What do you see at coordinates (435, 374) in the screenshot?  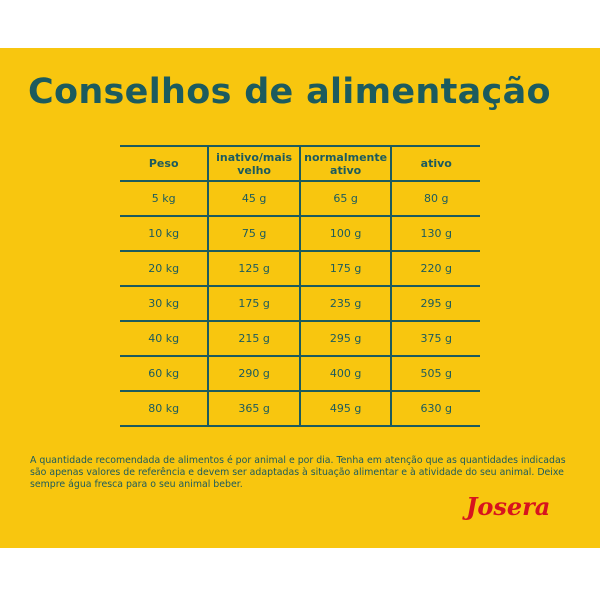 I see `table-cell: 505 g` at bounding box center [435, 374].